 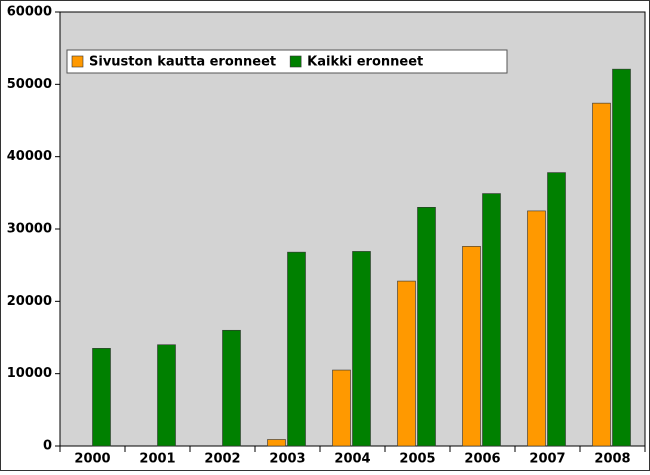 What do you see at coordinates (287, 459) in the screenshot?
I see `x-tick-label: 2003` at bounding box center [287, 459].